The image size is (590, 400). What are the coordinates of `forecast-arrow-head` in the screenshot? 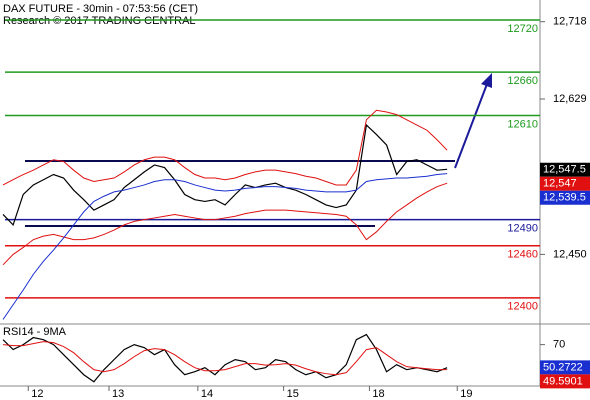 It's located at (486, 80).